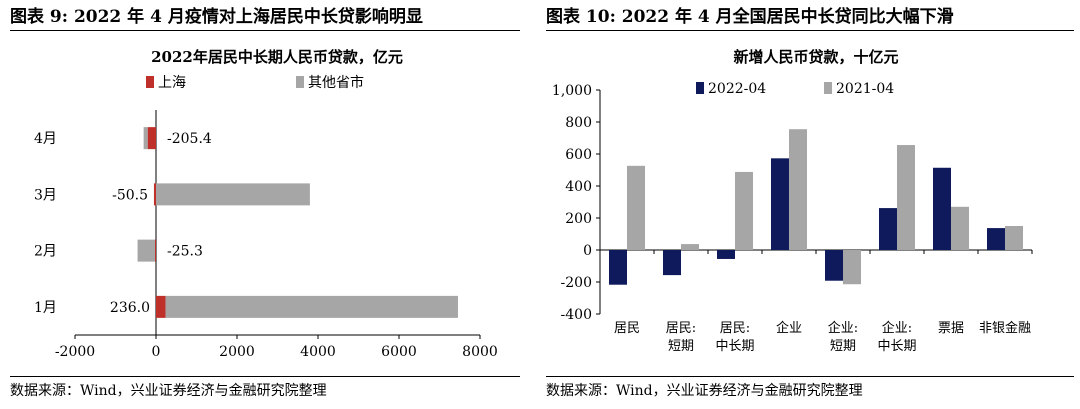 This screenshot has width=1080, height=409. I want to click on legend-label-1: 上海, so click(172, 83).